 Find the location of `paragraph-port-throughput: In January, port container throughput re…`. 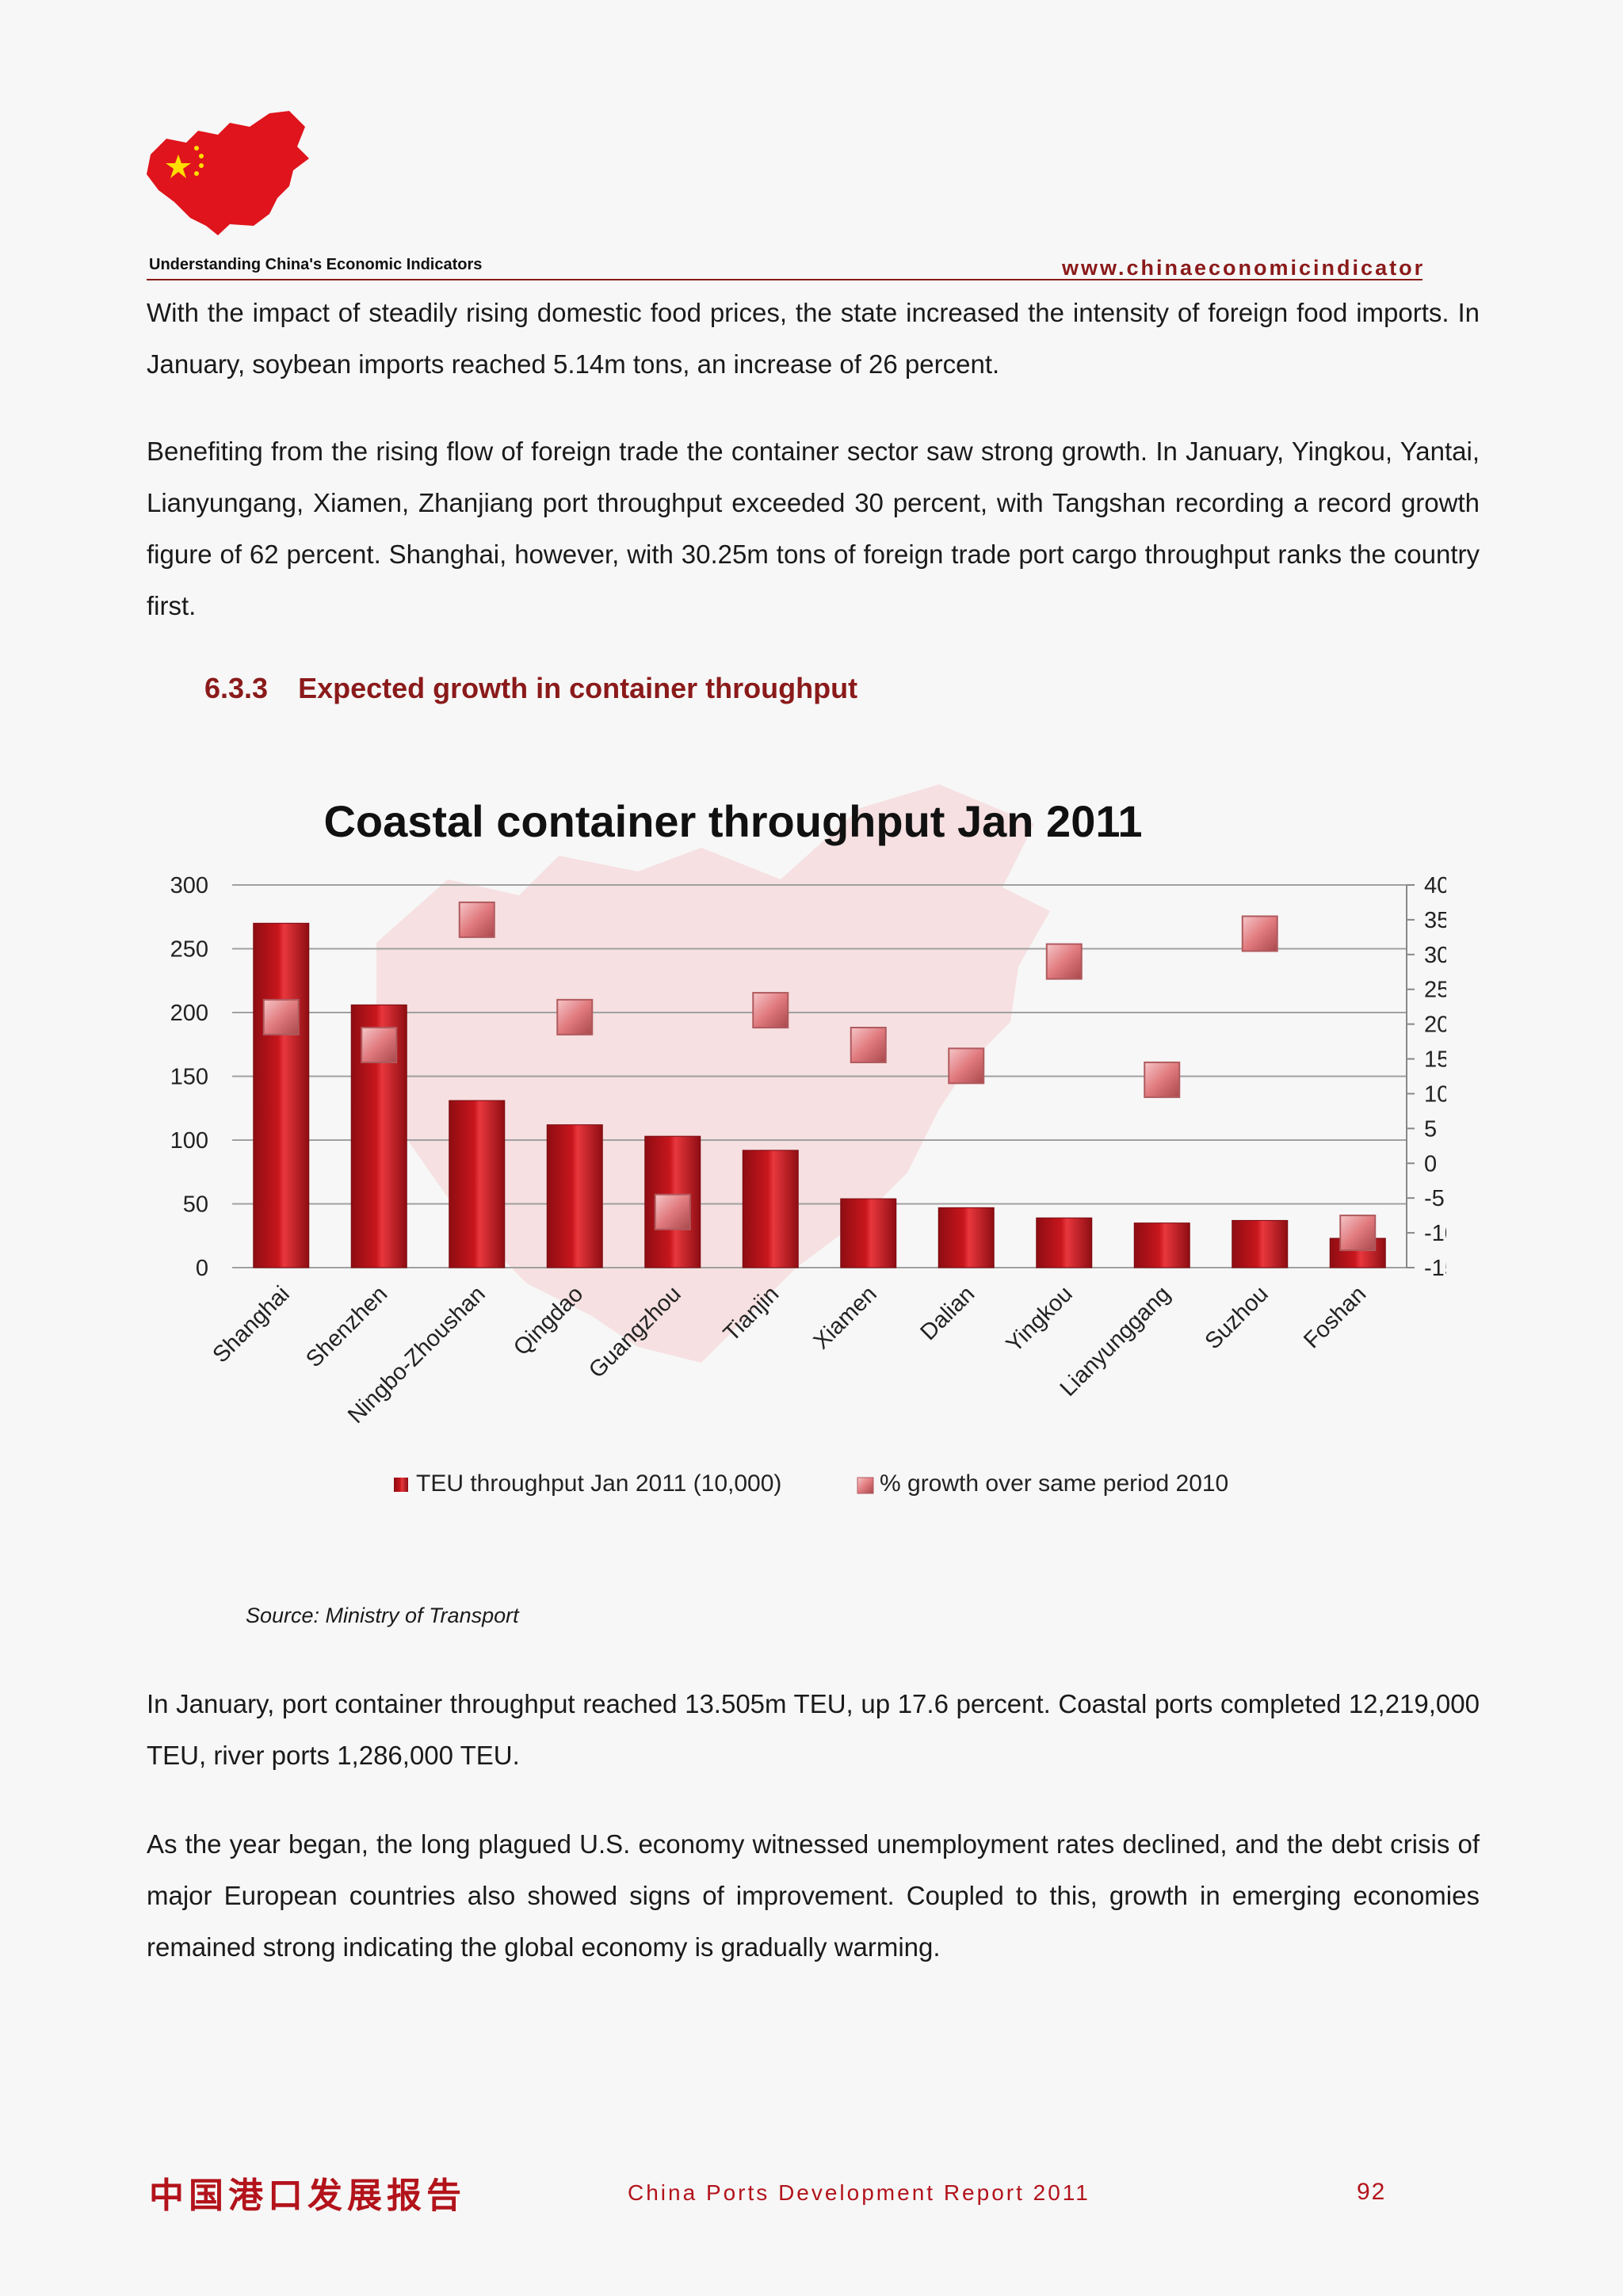

paragraph-port-throughput: In January, port container throughput re… is located at coordinates (813, 1729).